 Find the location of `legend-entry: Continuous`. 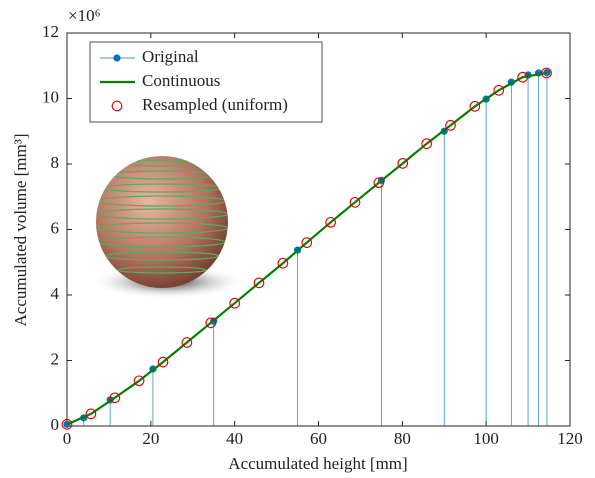

legend-entry: Continuous is located at coordinates (160, 80).